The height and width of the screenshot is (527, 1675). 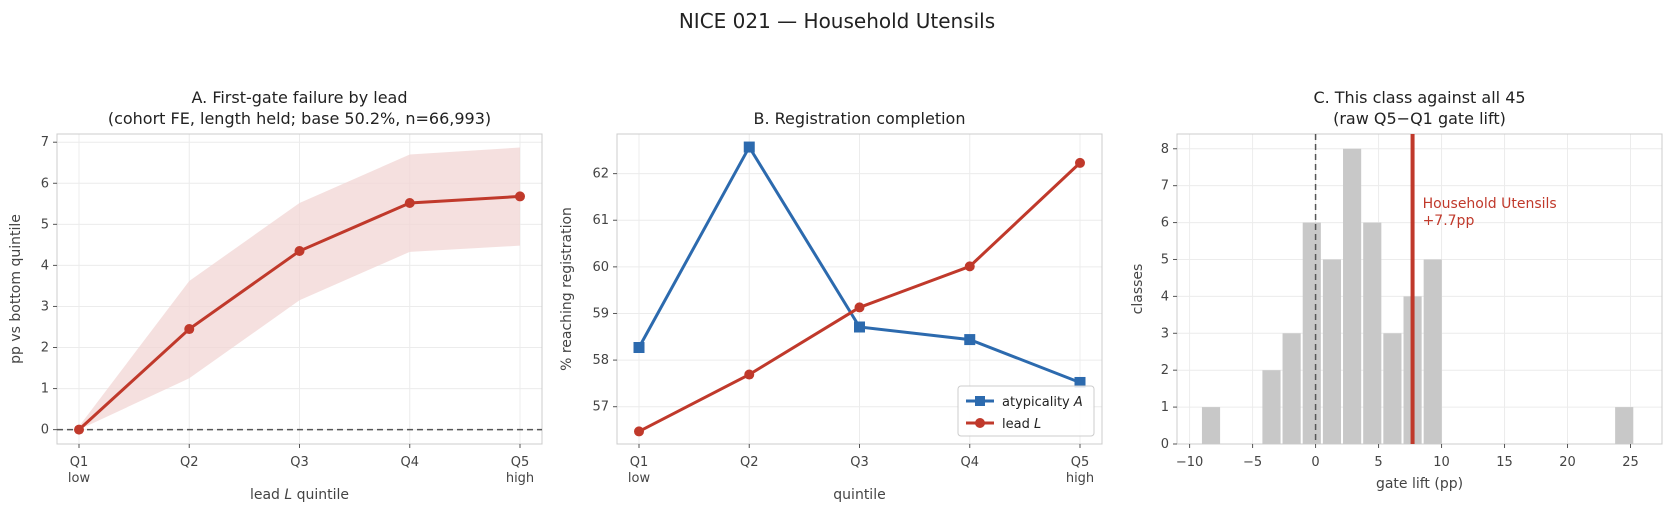 What do you see at coordinates (860, 118) in the screenshot?
I see `panel-b-title-line: B. Registration completion` at bounding box center [860, 118].